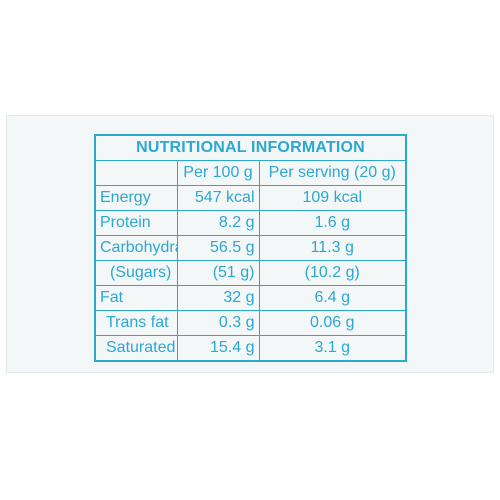  Describe the element at coordinates (218, 323) in the screenshot. I see `value-per-100g: 0.3 g` at that location.